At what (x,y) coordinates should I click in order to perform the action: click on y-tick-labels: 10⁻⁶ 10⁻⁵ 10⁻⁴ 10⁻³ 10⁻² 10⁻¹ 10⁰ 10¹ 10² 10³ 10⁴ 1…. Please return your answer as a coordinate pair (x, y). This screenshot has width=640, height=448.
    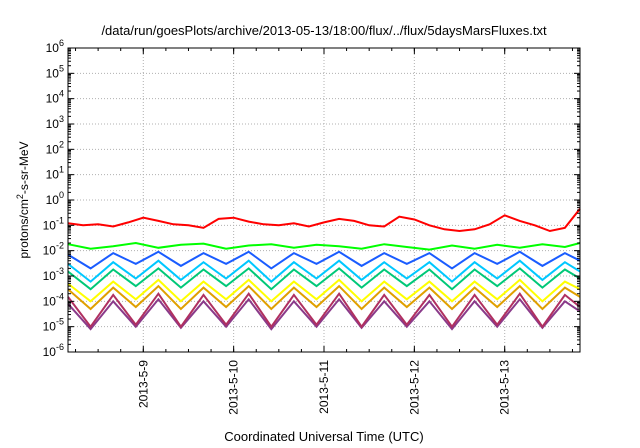
    Looking at the image, I should click on (53, 198).